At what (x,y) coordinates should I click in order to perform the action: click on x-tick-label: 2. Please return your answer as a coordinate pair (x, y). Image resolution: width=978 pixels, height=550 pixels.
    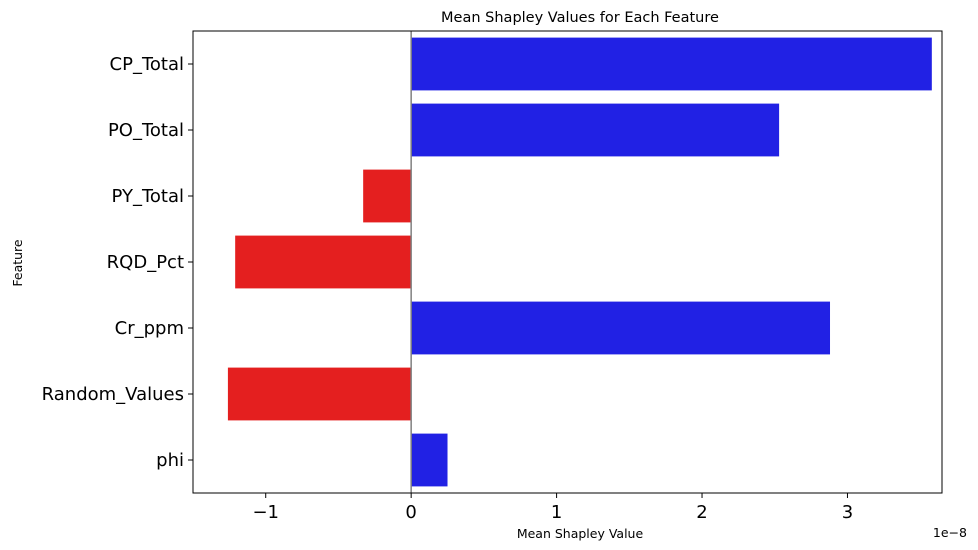
    Looking at the image, I should click on (701, 512).